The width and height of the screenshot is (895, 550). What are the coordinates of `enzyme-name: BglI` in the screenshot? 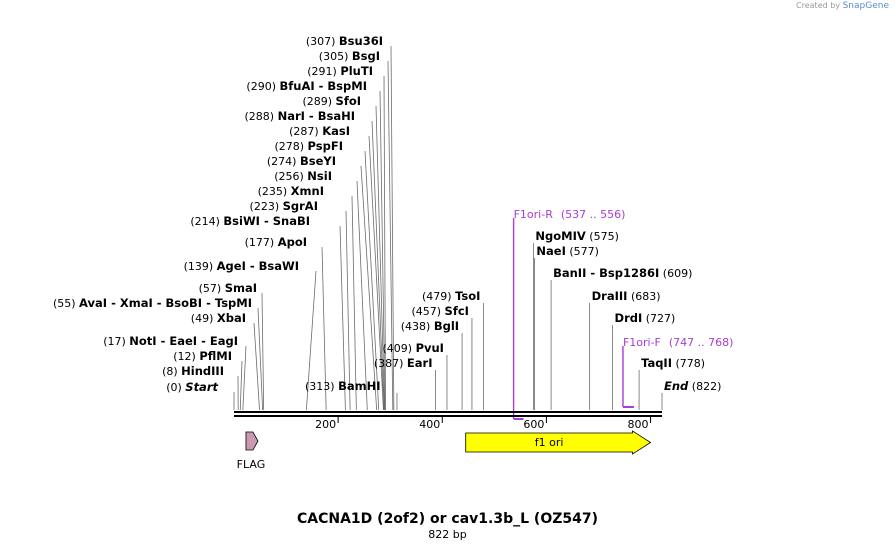 It's located at (446, 326).